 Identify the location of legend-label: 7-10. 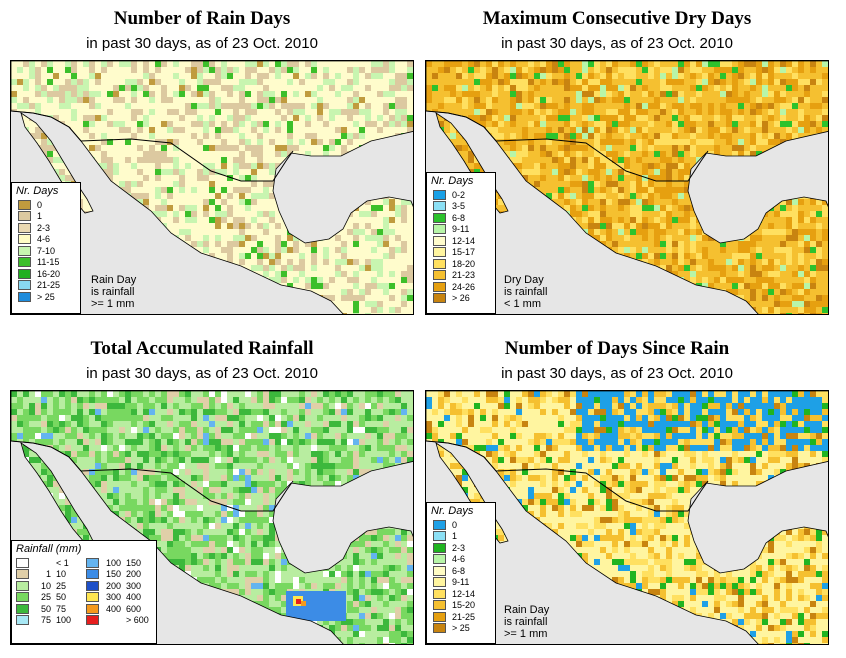
(46, 250).